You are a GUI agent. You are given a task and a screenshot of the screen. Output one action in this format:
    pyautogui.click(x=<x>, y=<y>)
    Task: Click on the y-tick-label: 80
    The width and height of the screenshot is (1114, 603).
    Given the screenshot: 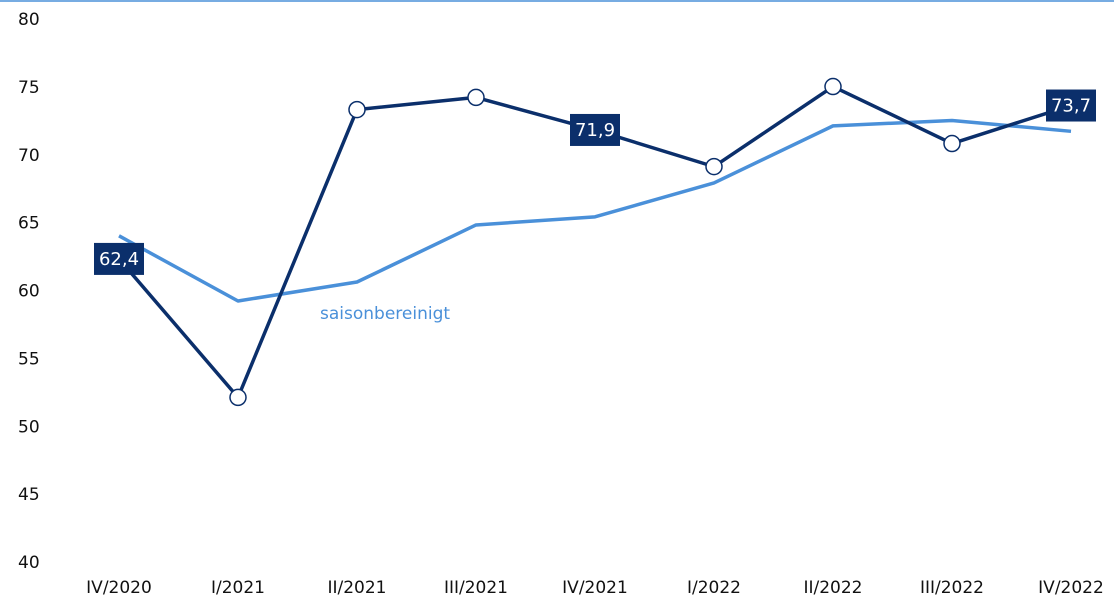 What is the action you would take?
    pyautogui.click(x=29, y=20)
    